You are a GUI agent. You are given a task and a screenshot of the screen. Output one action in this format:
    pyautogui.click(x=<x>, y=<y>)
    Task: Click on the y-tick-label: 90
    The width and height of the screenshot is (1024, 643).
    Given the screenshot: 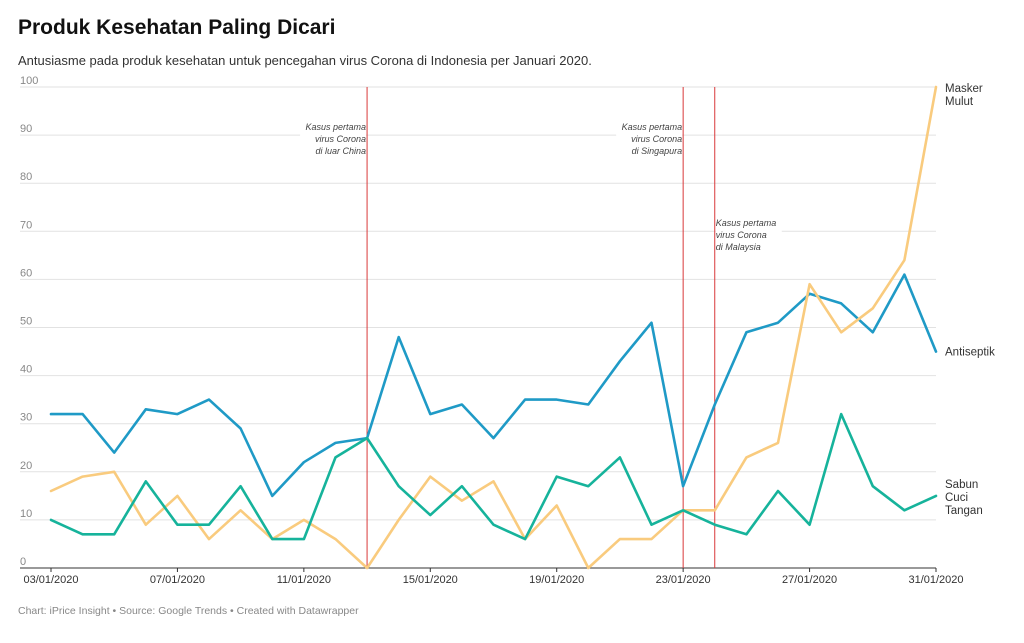 What is the action you would take?
    pyautogui.click(x=26, y=129)
    